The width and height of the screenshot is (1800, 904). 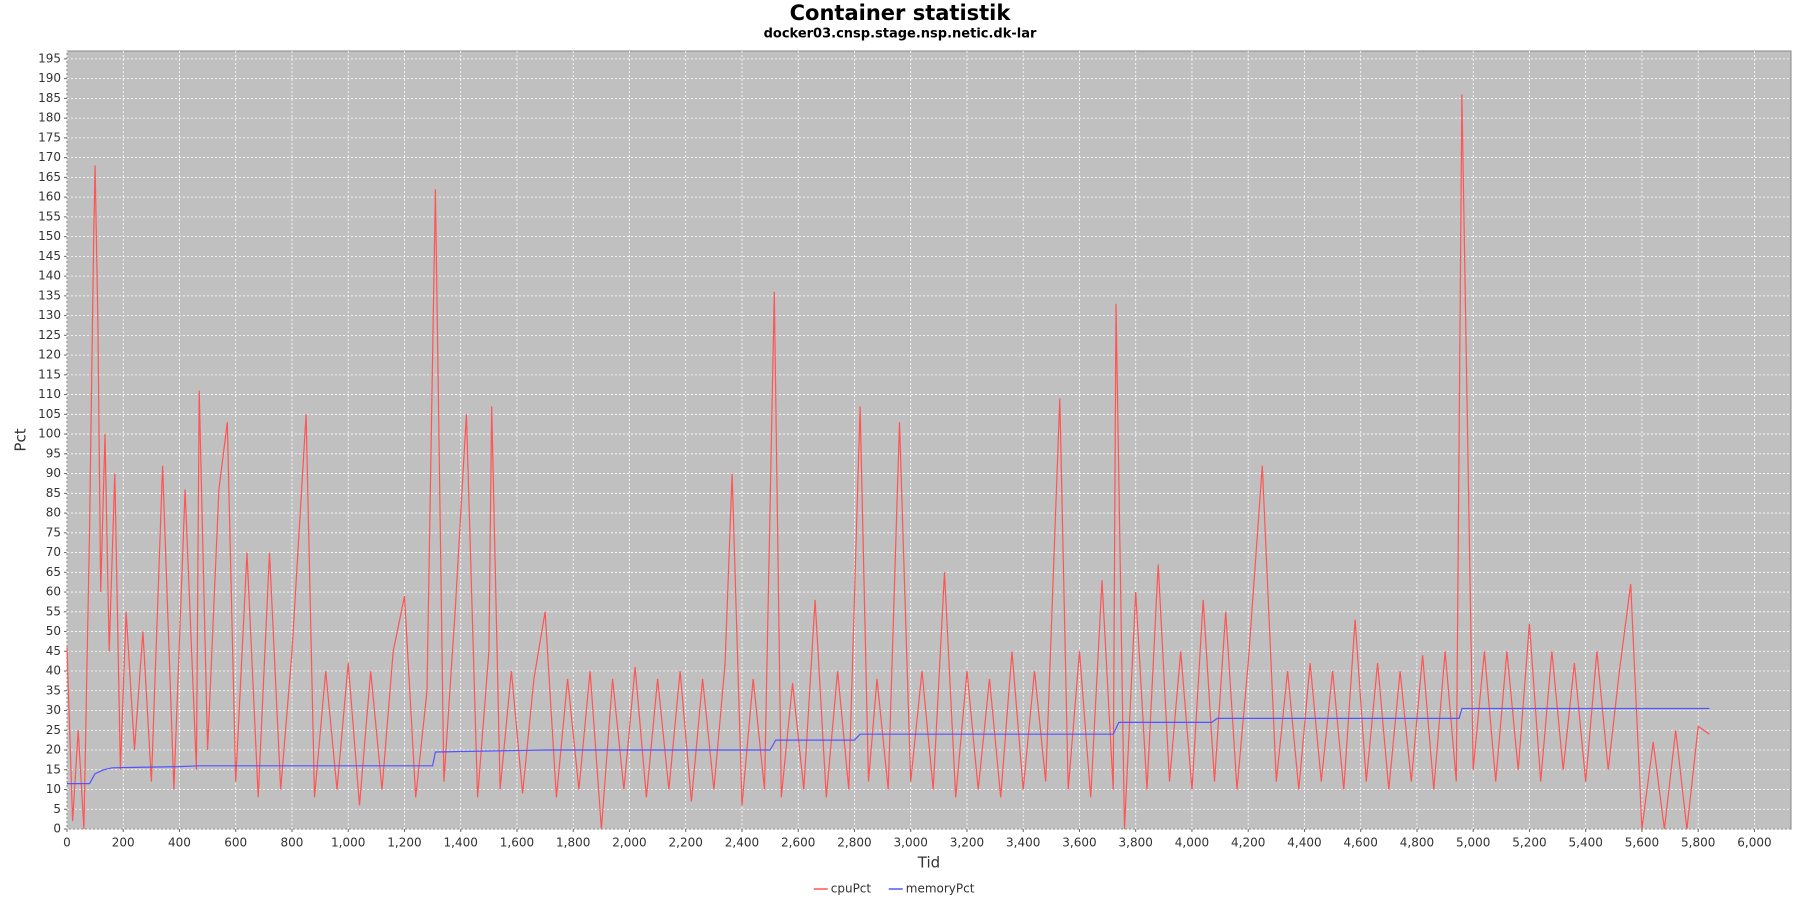 I want to click on data-line, so click(x=888, y=746).